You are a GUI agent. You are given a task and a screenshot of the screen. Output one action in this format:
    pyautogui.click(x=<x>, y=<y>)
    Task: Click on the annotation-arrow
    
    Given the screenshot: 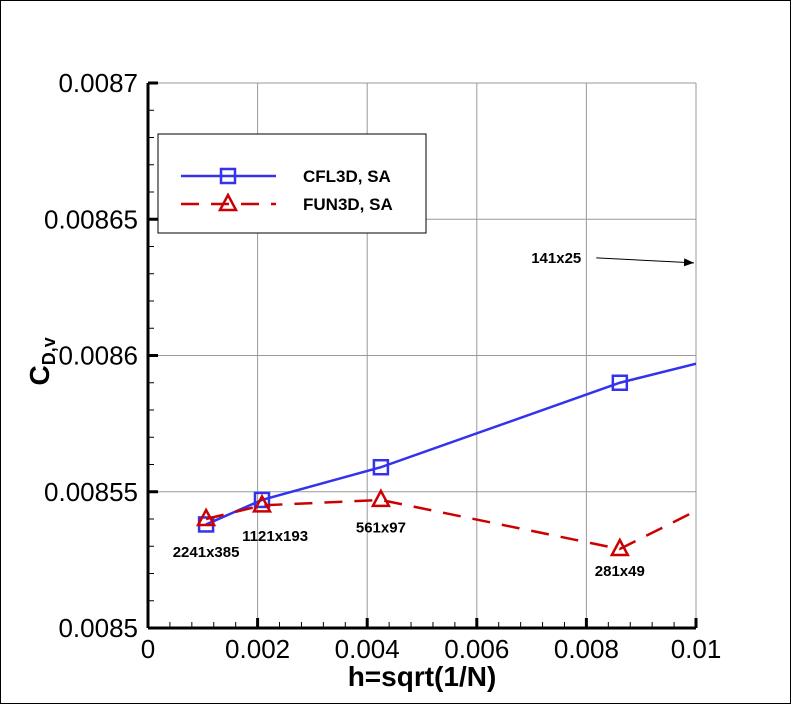 What is the action you would take?
    pyautogui.click(x=645, y=262)
    